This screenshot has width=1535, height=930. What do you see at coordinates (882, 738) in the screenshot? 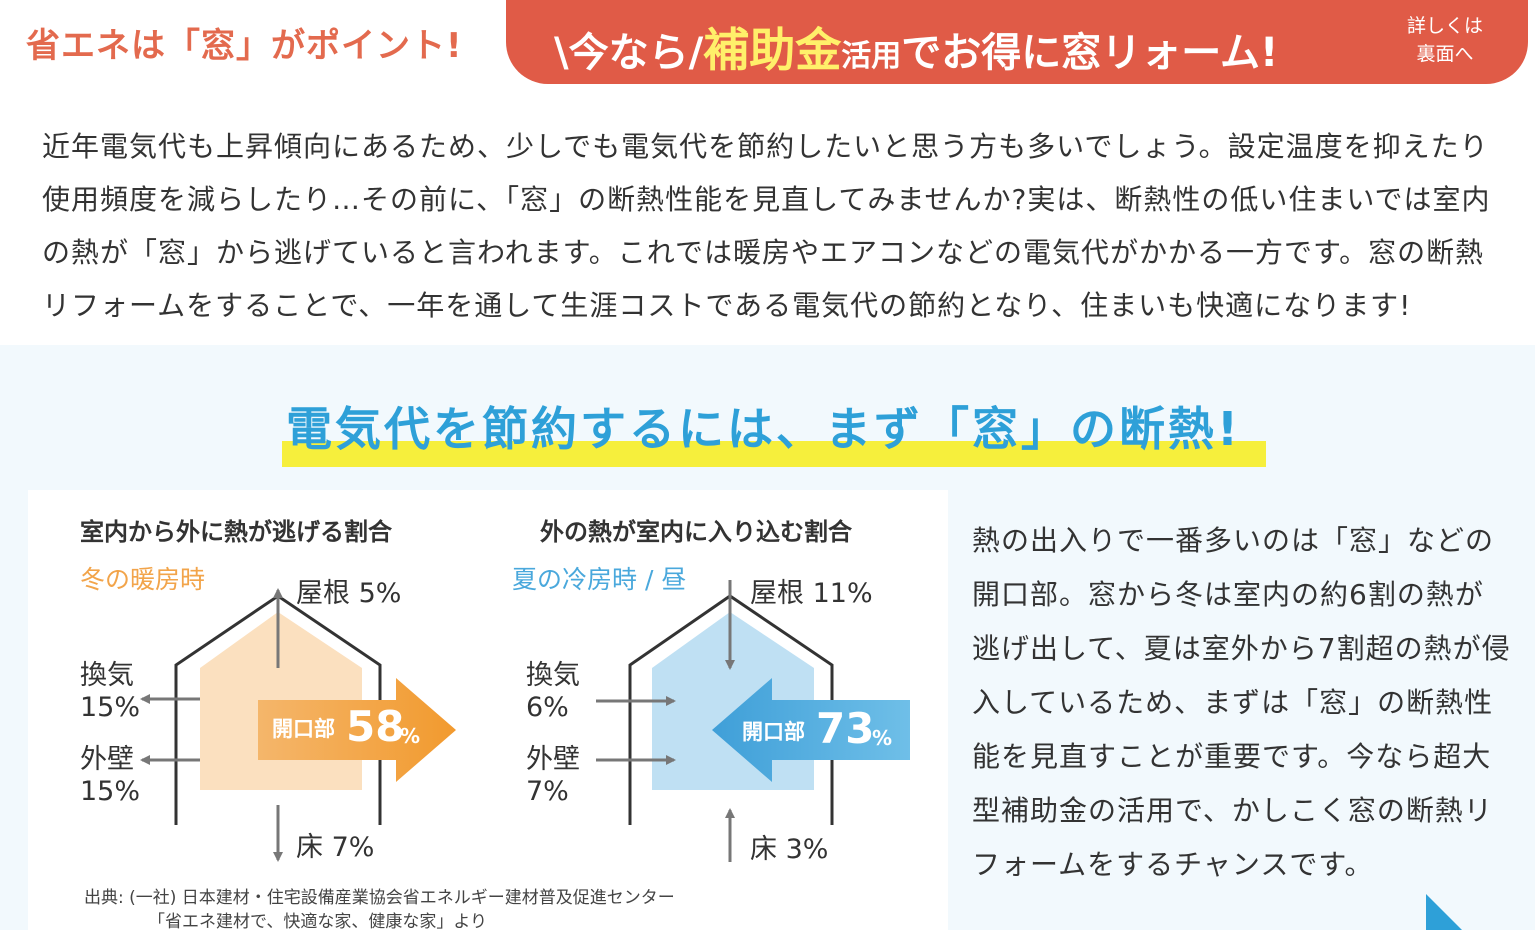
I see `summer-opening-unit: %` at bounding box center [882, 738].